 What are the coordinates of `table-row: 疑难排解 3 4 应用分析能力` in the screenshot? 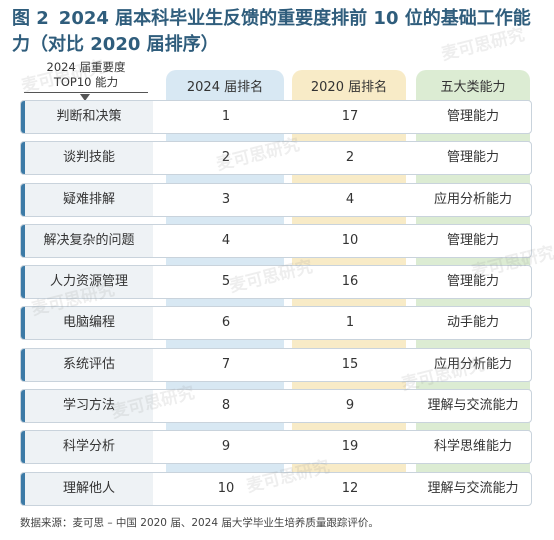 It's located at (276, 199).